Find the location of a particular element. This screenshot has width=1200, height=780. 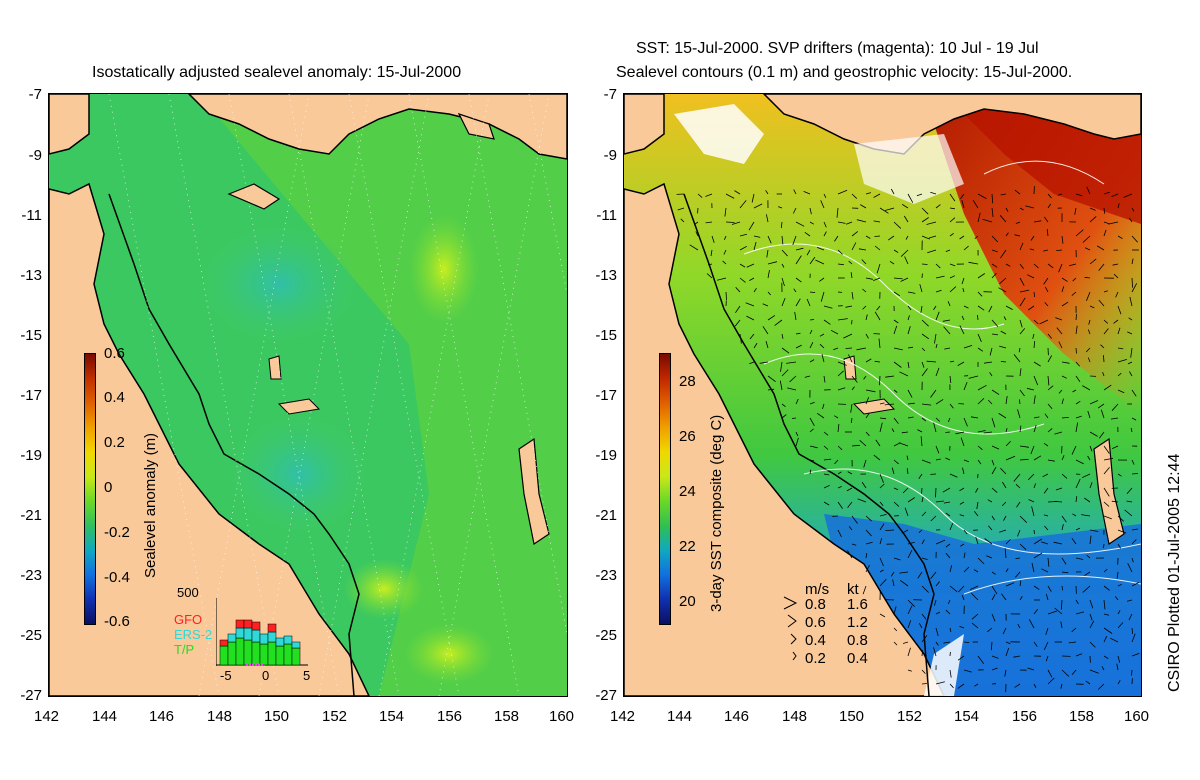

histogram-xtick-2: 5 is located at coordinates (307, 675).